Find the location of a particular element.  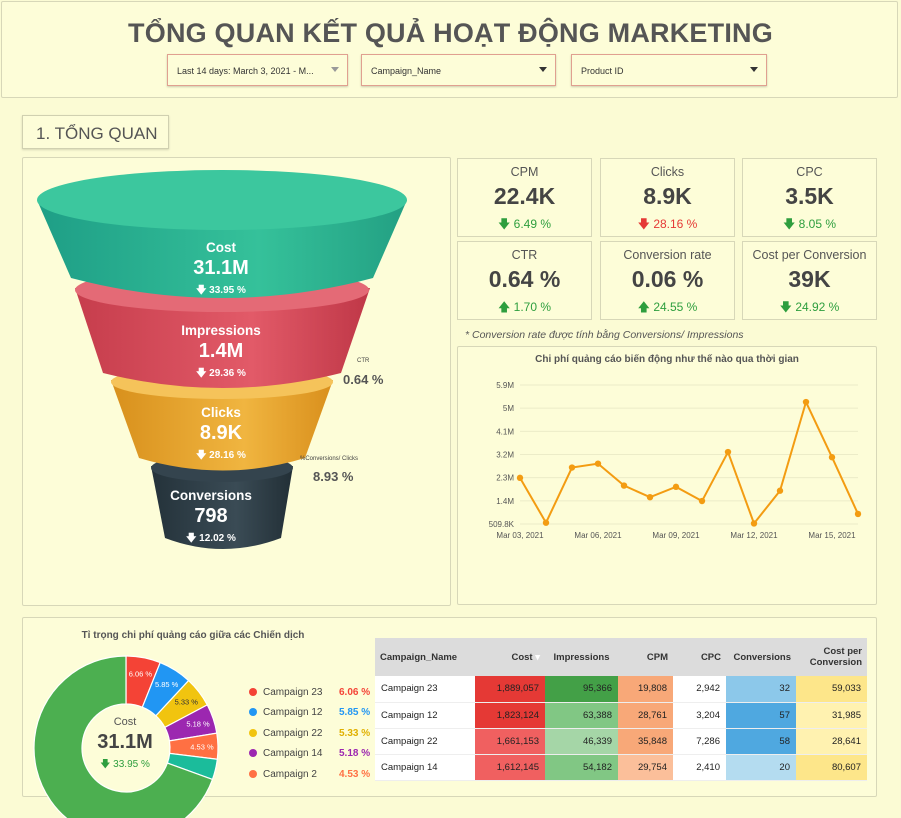

campaign-name-cell: Campaign 12 is located at coordinates (425, 715).